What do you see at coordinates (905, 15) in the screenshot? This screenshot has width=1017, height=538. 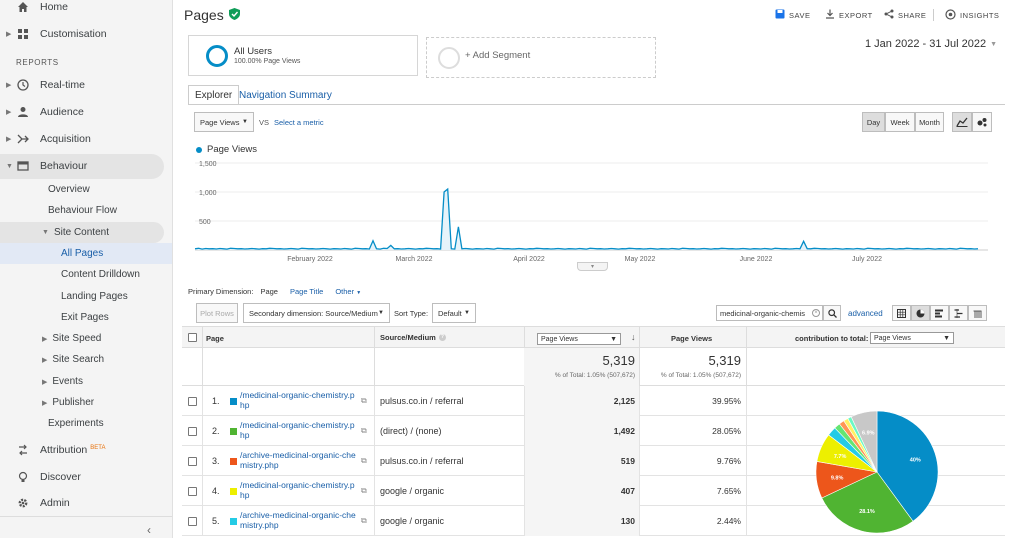 I see `share-button: SHARE` at bounding box center [905, 15].